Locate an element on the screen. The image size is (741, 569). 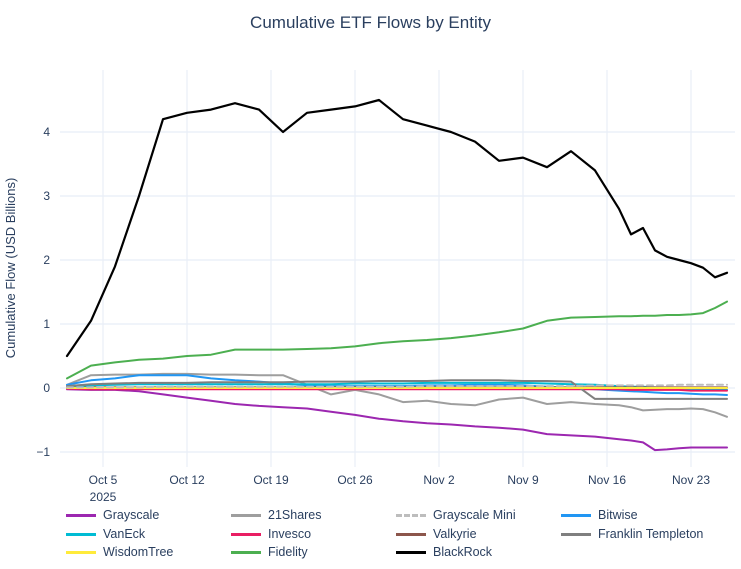
legend-swatch-grayscale-mini is located at coordinates (411, 515).